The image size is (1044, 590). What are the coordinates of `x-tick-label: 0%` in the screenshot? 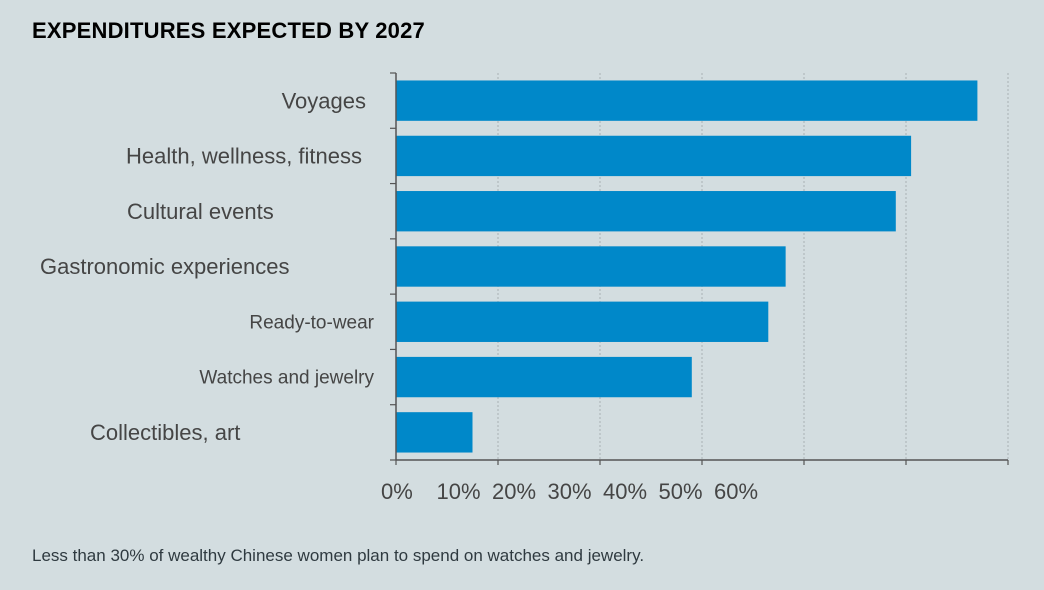 It's located at (397, 491).